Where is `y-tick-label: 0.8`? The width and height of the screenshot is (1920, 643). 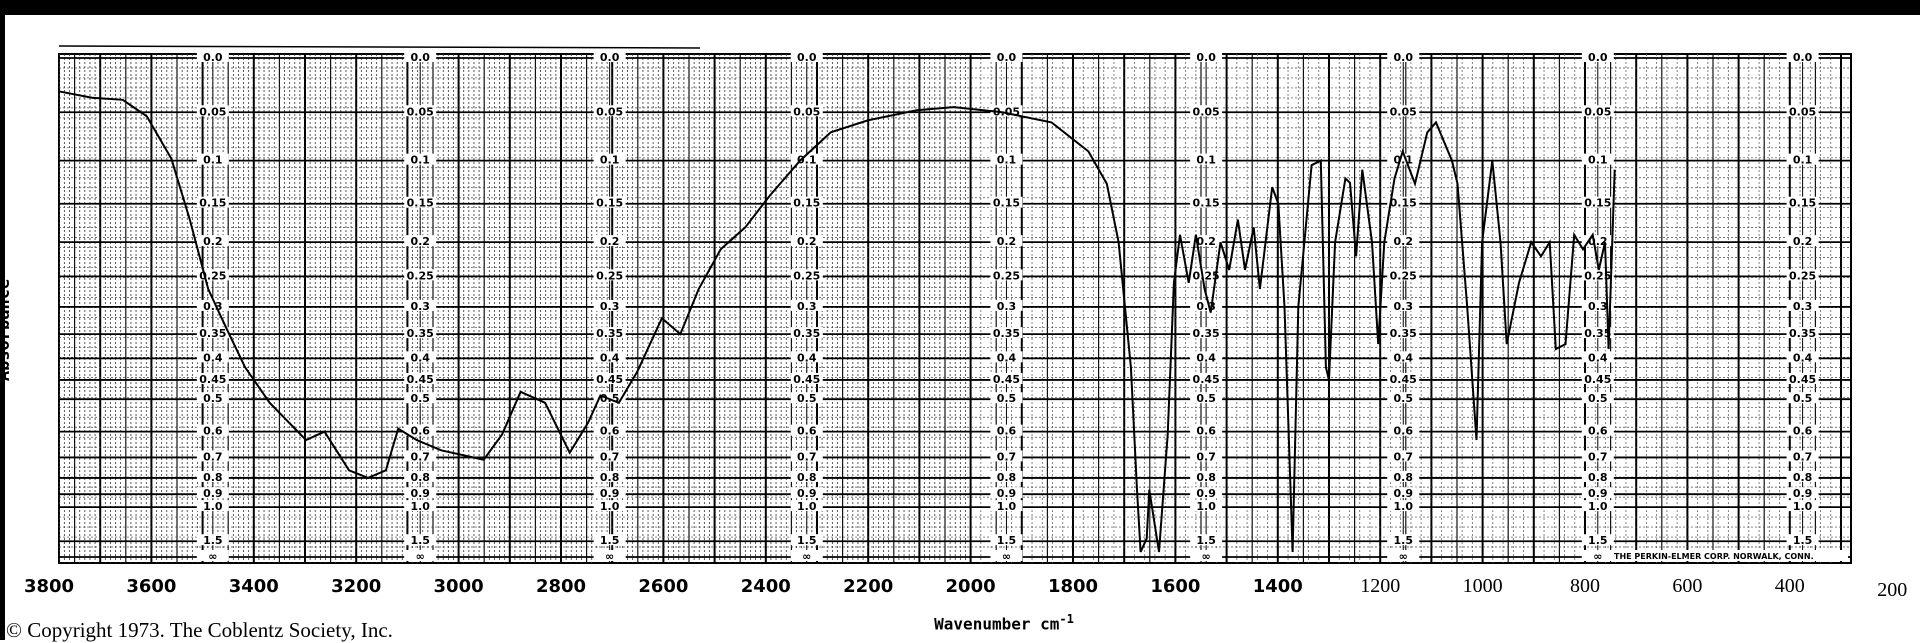
y-tick-label: 0.8 is located at coordinates (807, 477).